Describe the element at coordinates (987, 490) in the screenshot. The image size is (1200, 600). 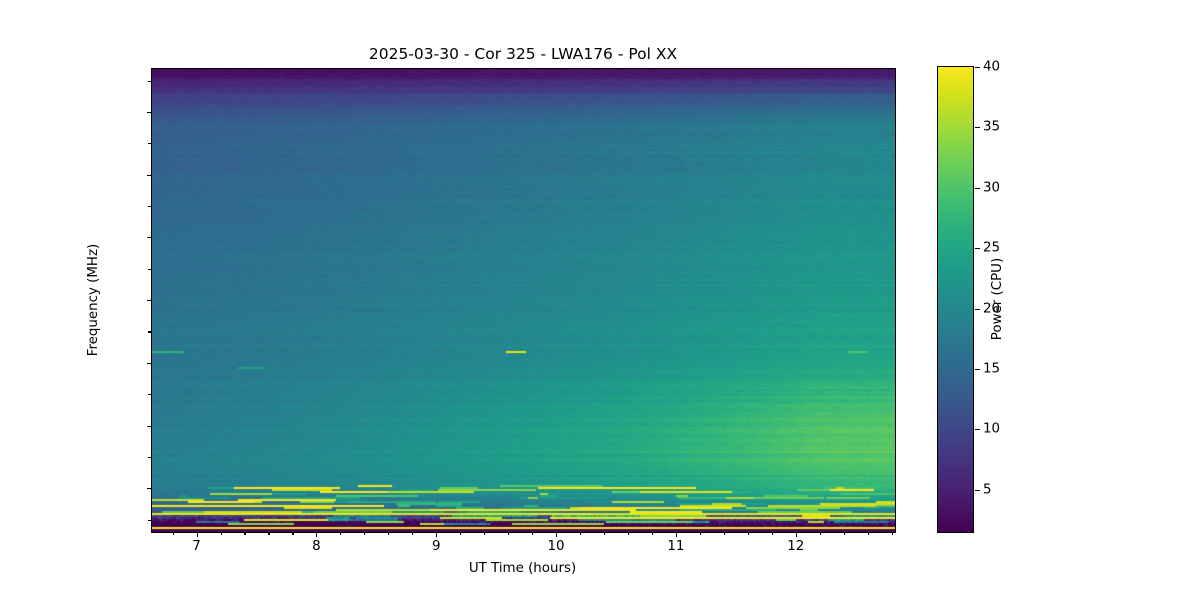
I see `colorbar-tick-label: 5` at that location.